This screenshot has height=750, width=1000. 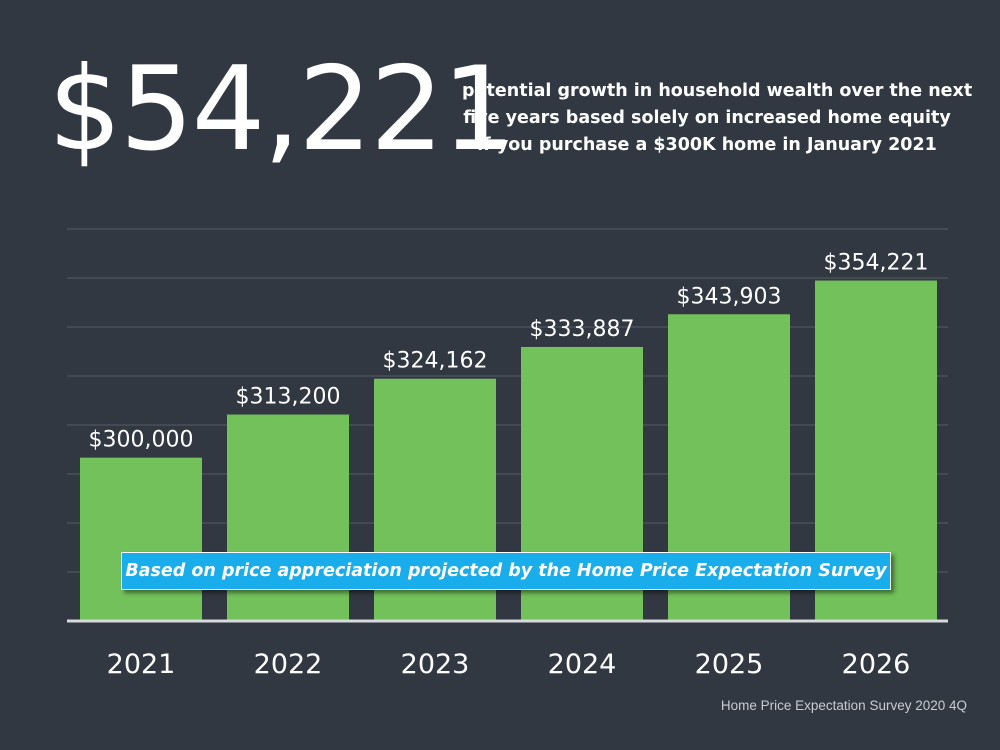 What do you see at coordinates (582, 329) in the screenshot?
I see `data-label-2024: $333,887` at bounding box center [582, 329].